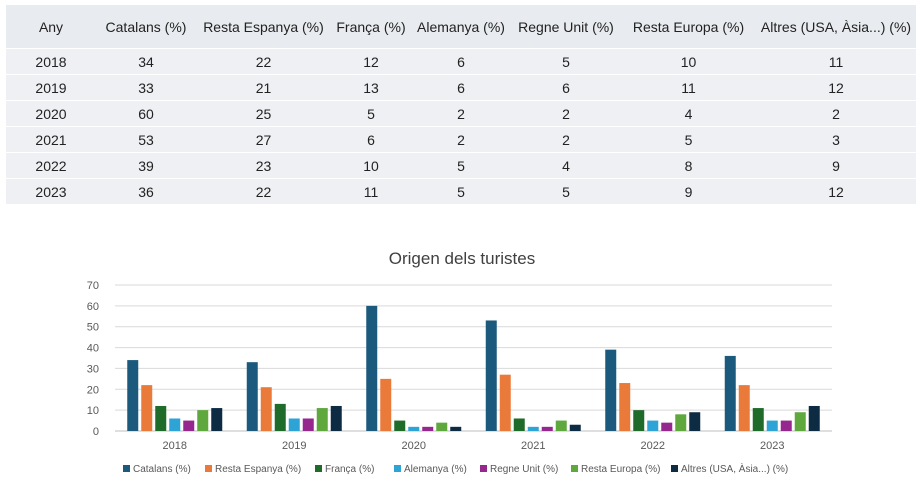  Describe the element at coordinates (263, 113) in the screenshot. I see `value-cell: 25` at that location.